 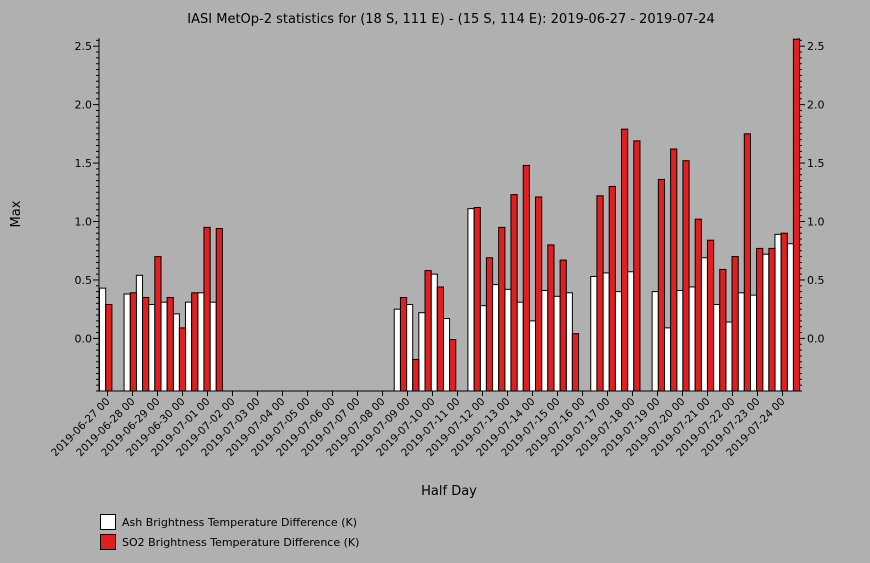 I want to click on y-tick-label-right: 2.5, so click(x=816, y=46).